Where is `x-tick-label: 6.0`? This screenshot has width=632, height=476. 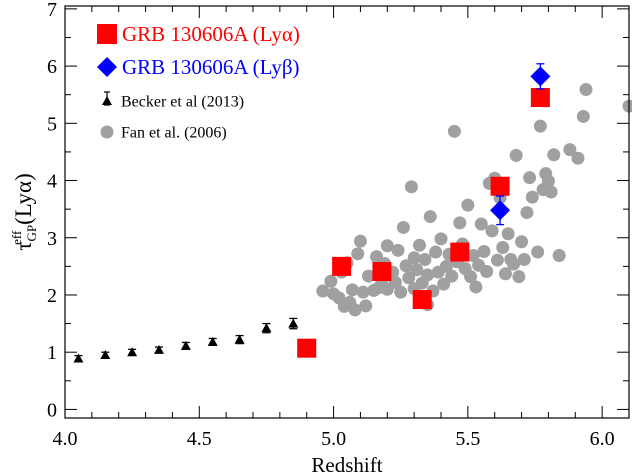 x-tick-label: 6.0 is located at coordinates (602, 439).